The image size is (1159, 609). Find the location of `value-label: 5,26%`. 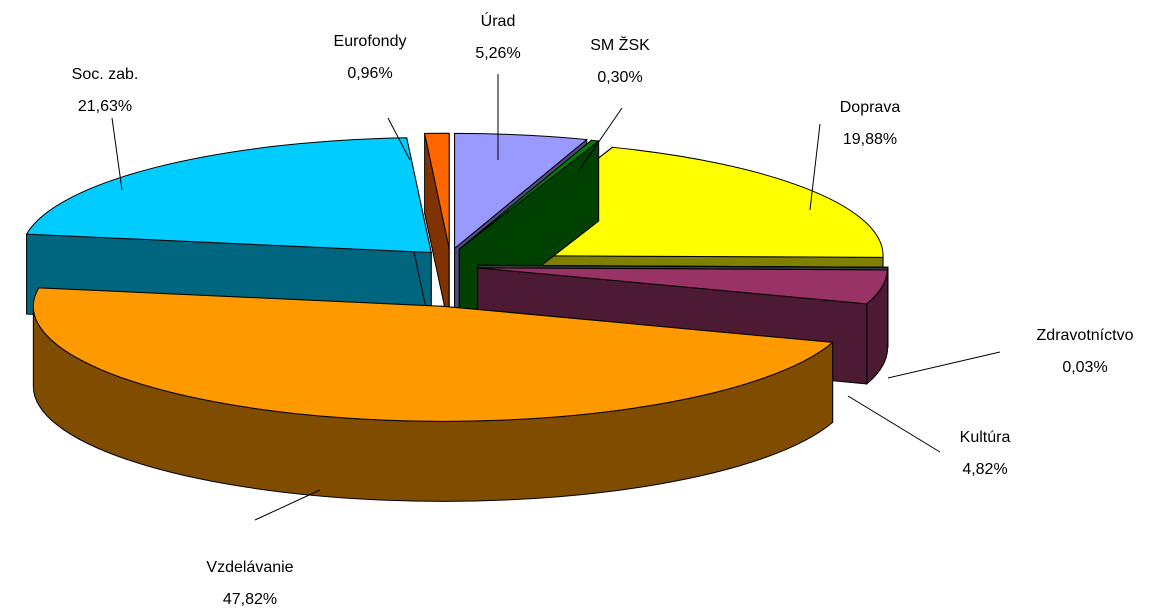

value-label: 5,26% is located at coordinates (497, 53).